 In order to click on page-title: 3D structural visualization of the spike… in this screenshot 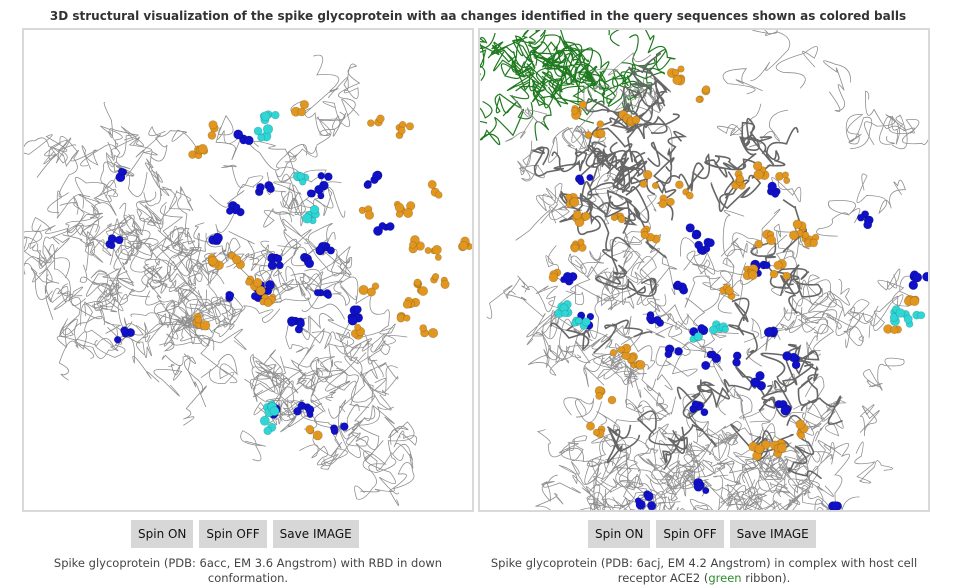, I will do `click(478, 16)`.